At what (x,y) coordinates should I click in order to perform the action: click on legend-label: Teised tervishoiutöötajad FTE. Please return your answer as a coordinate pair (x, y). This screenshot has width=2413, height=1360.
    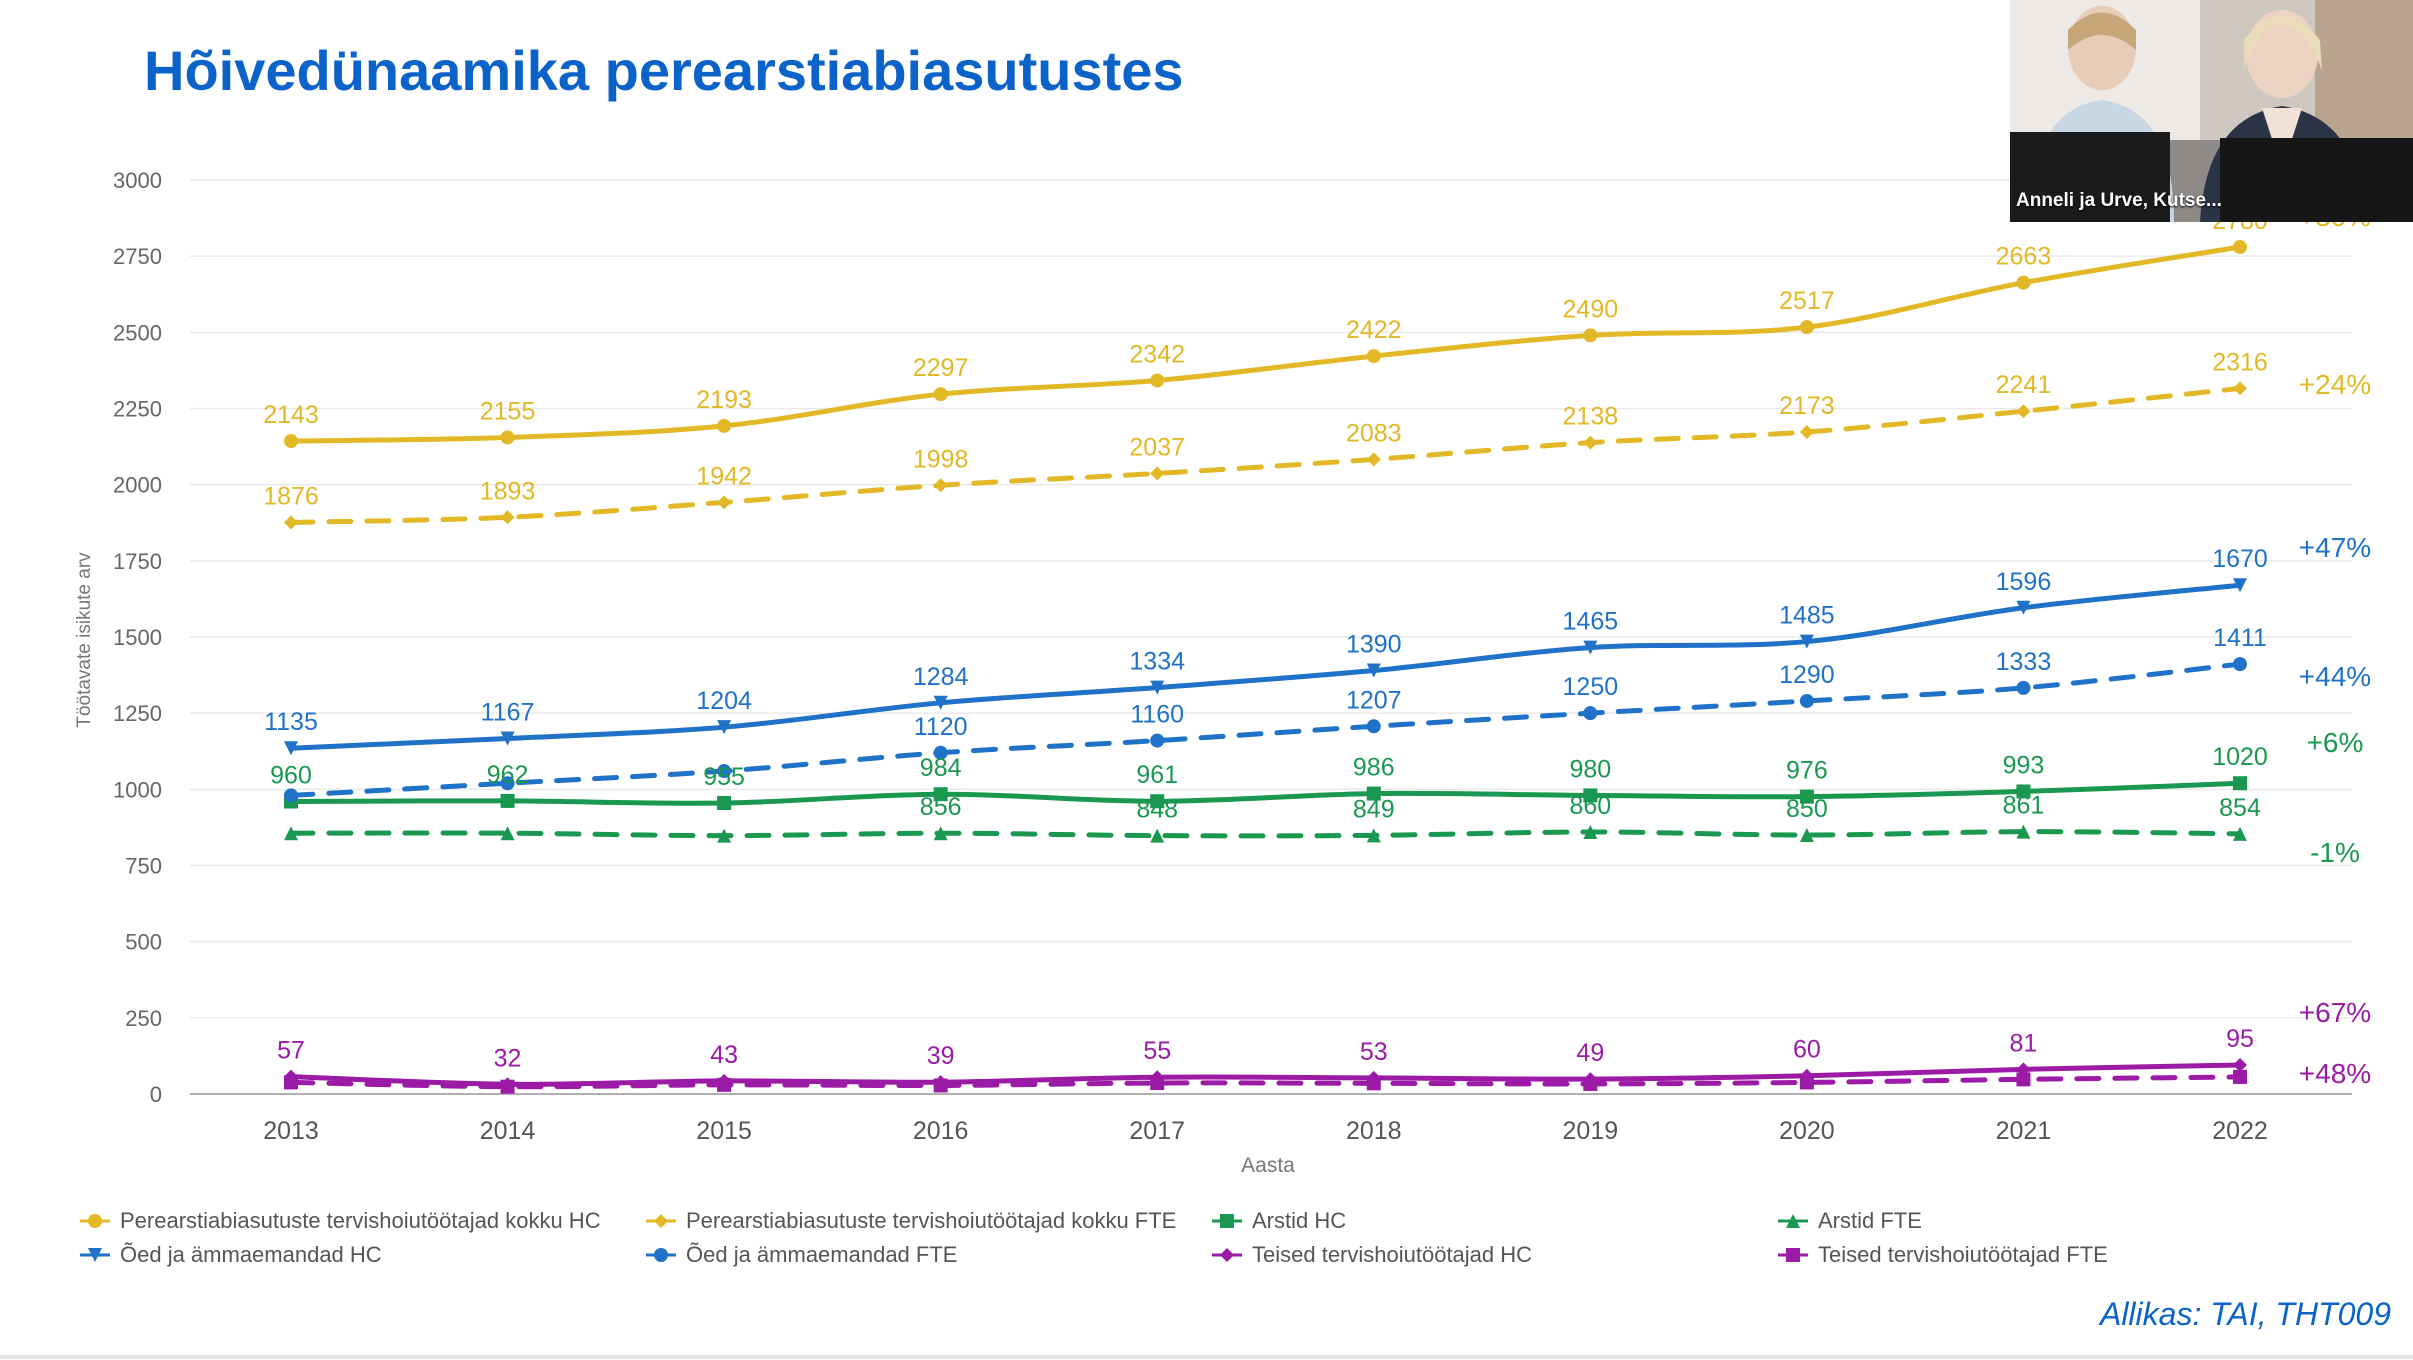
    Looking at the image, I should click on (1963, 1254).